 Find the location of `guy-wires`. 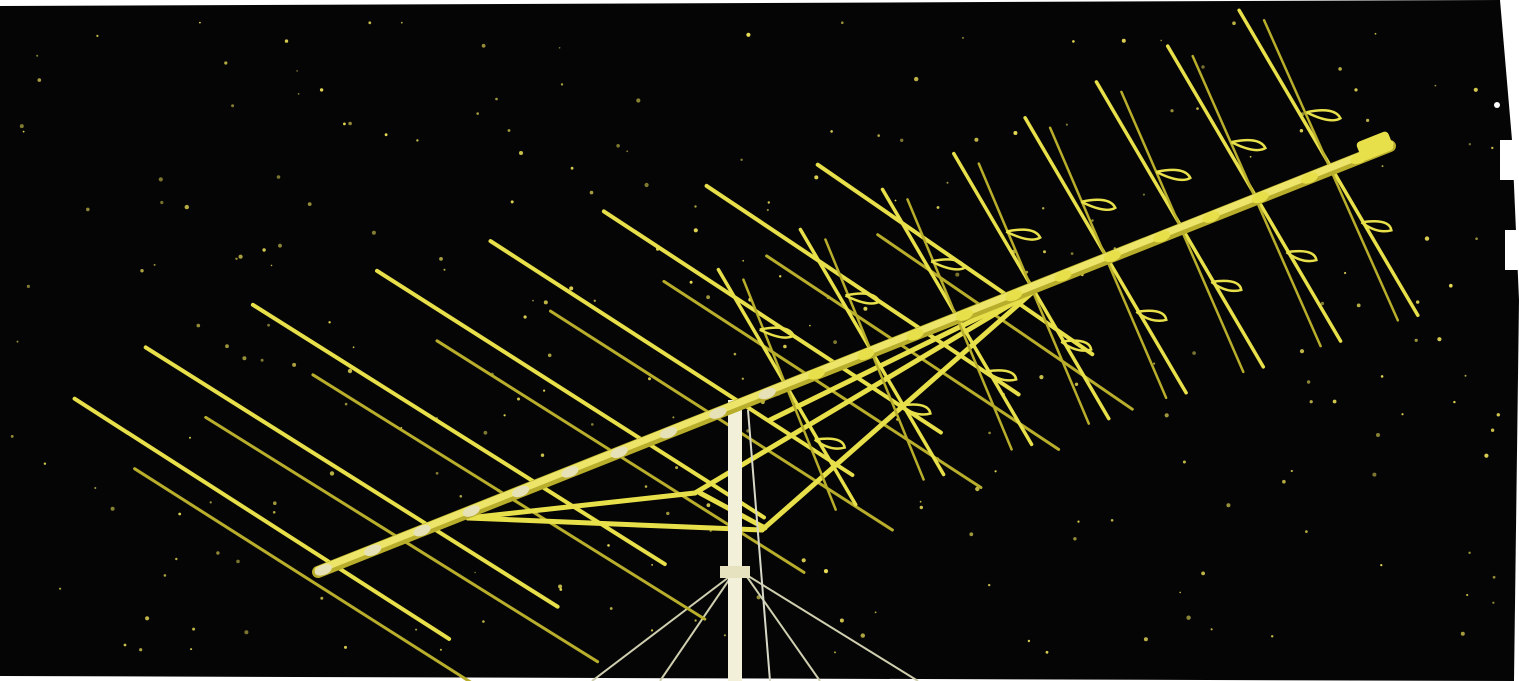

guy-wires is located at coordinates (755, 627).